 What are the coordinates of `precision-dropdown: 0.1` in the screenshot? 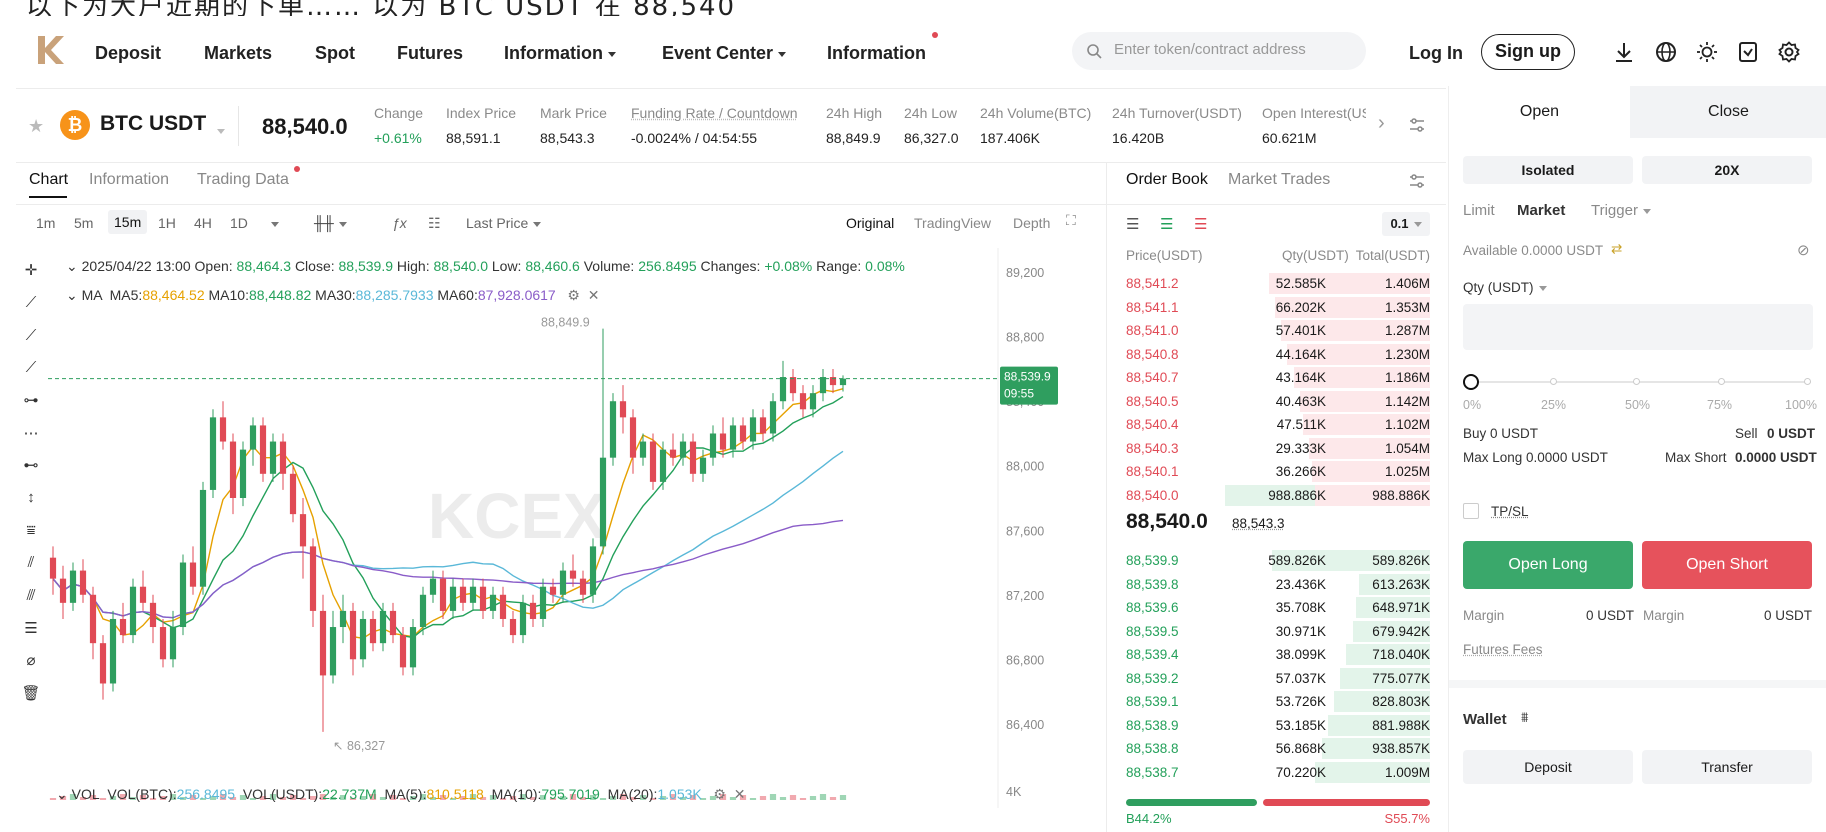 It's located at (1406, 224).